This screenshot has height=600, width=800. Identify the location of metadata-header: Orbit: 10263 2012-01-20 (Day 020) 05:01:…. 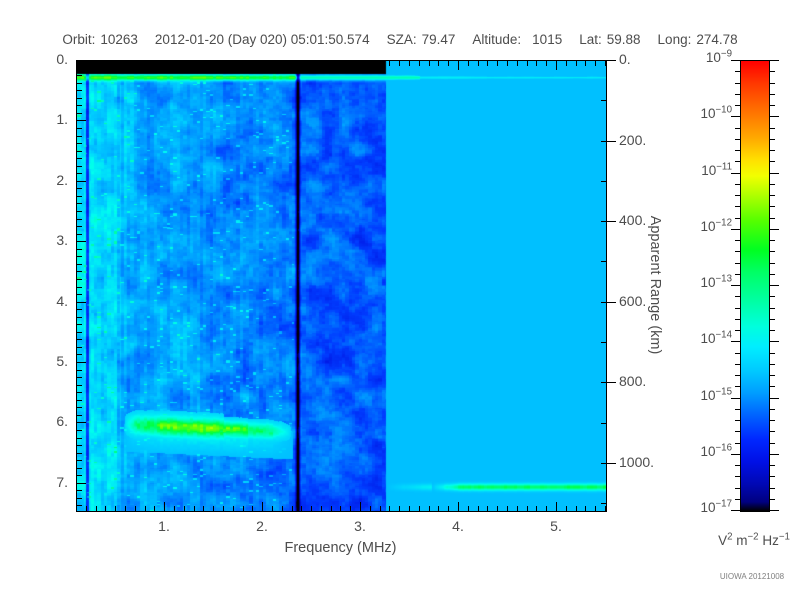
(400, 39).